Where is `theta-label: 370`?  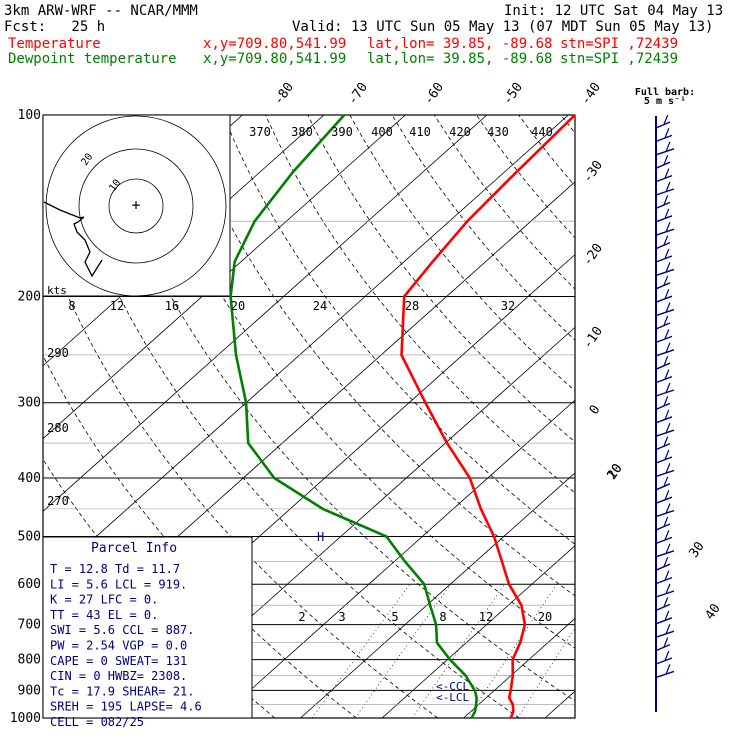
theta-label: 370 is located at coordinates (260, 132).